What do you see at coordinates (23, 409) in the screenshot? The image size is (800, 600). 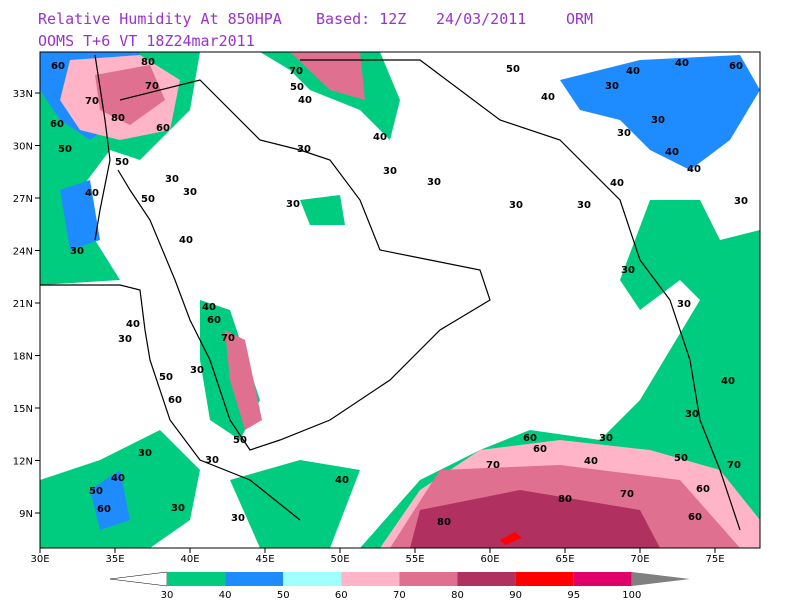 I see `lat-label: 15N` at bounding box center [23, 409].